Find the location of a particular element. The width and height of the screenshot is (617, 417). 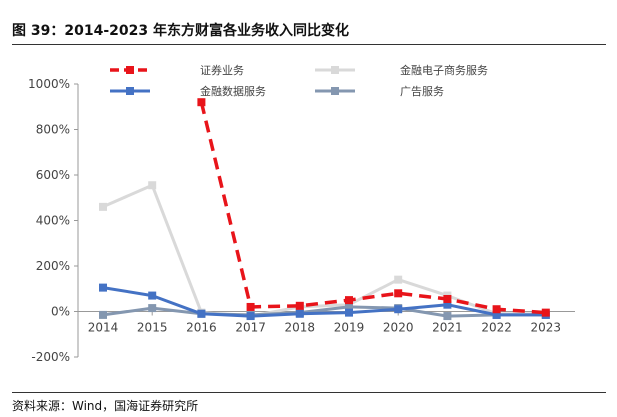

y-tick-label: -200% is located at coordinates (50, 357).